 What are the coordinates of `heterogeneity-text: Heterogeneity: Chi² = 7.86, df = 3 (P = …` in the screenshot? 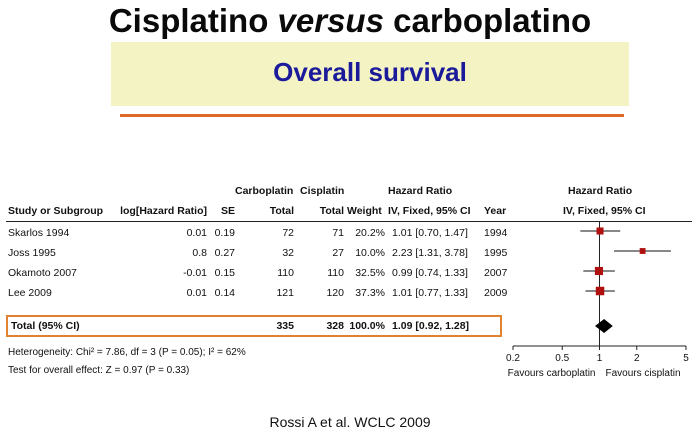 It's located at (127, 352).